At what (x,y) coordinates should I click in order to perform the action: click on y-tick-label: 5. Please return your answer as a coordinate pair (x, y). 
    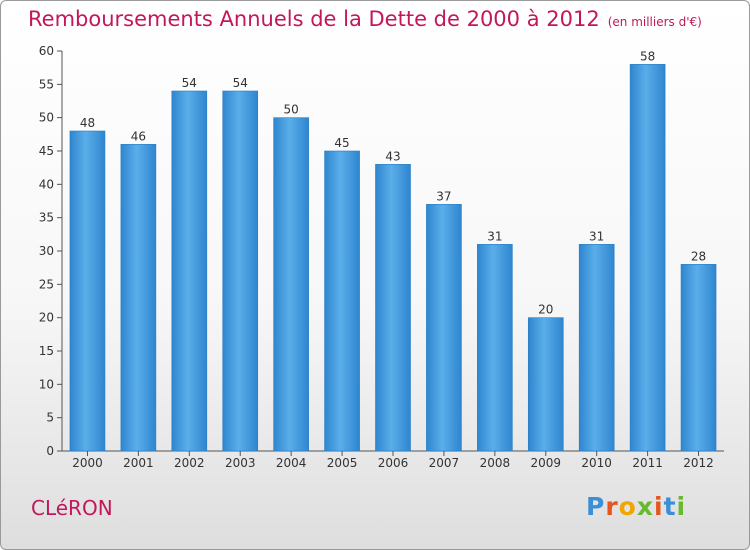
    Looking at the image, I should click on (50, 418).